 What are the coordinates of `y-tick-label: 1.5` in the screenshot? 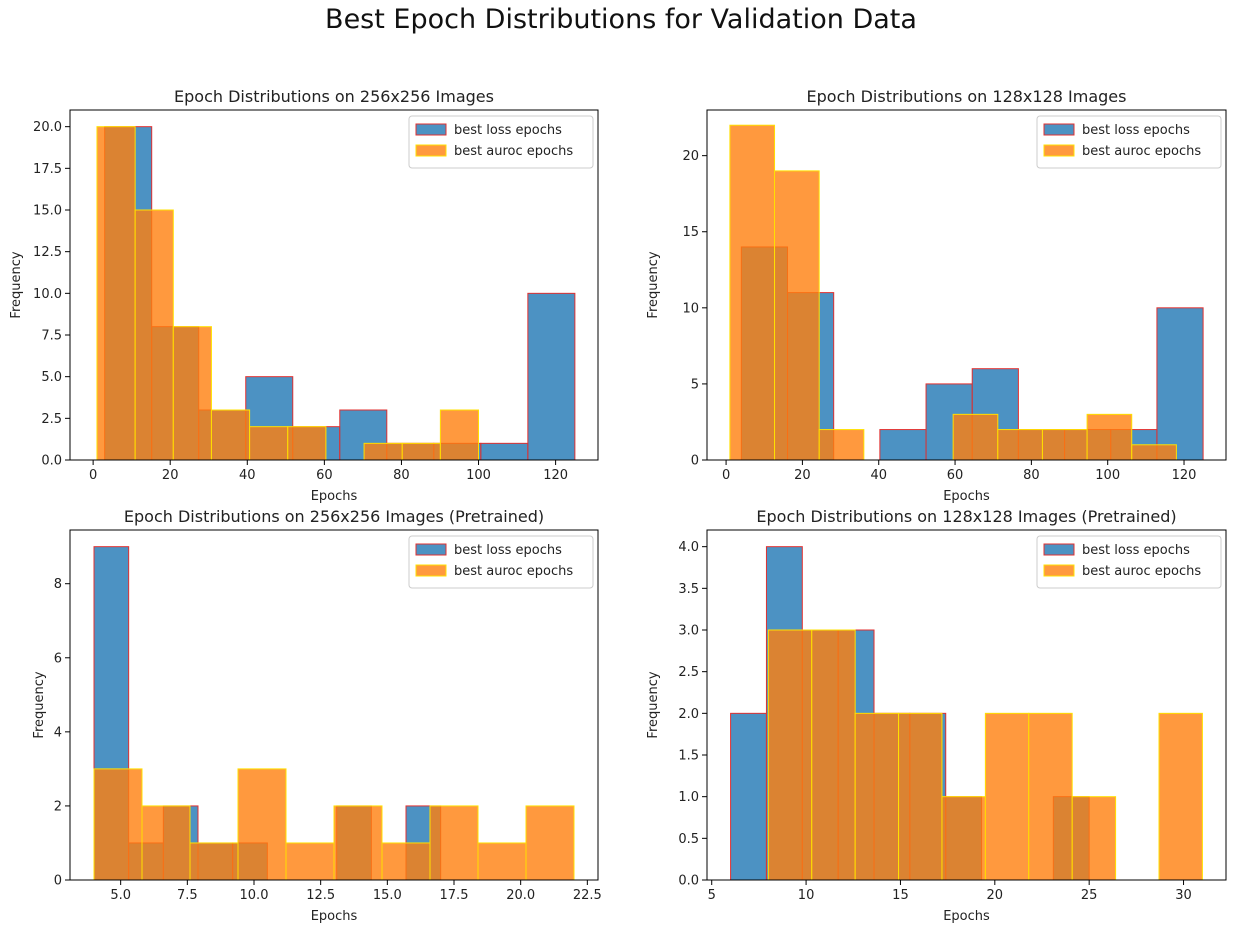 It's located at (688, 756).